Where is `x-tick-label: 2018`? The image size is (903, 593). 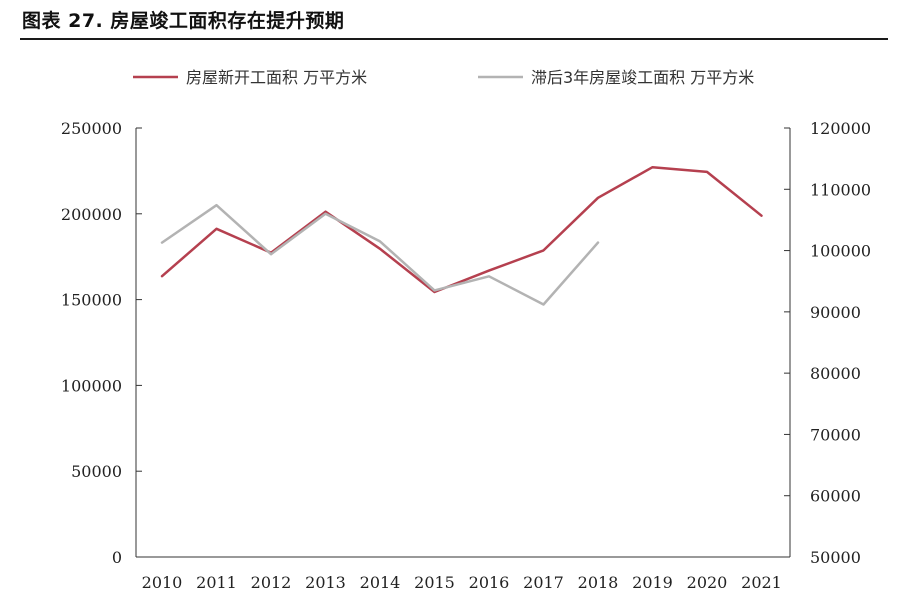
x-tick-label: 2018 is located at coordinates (598, 582).